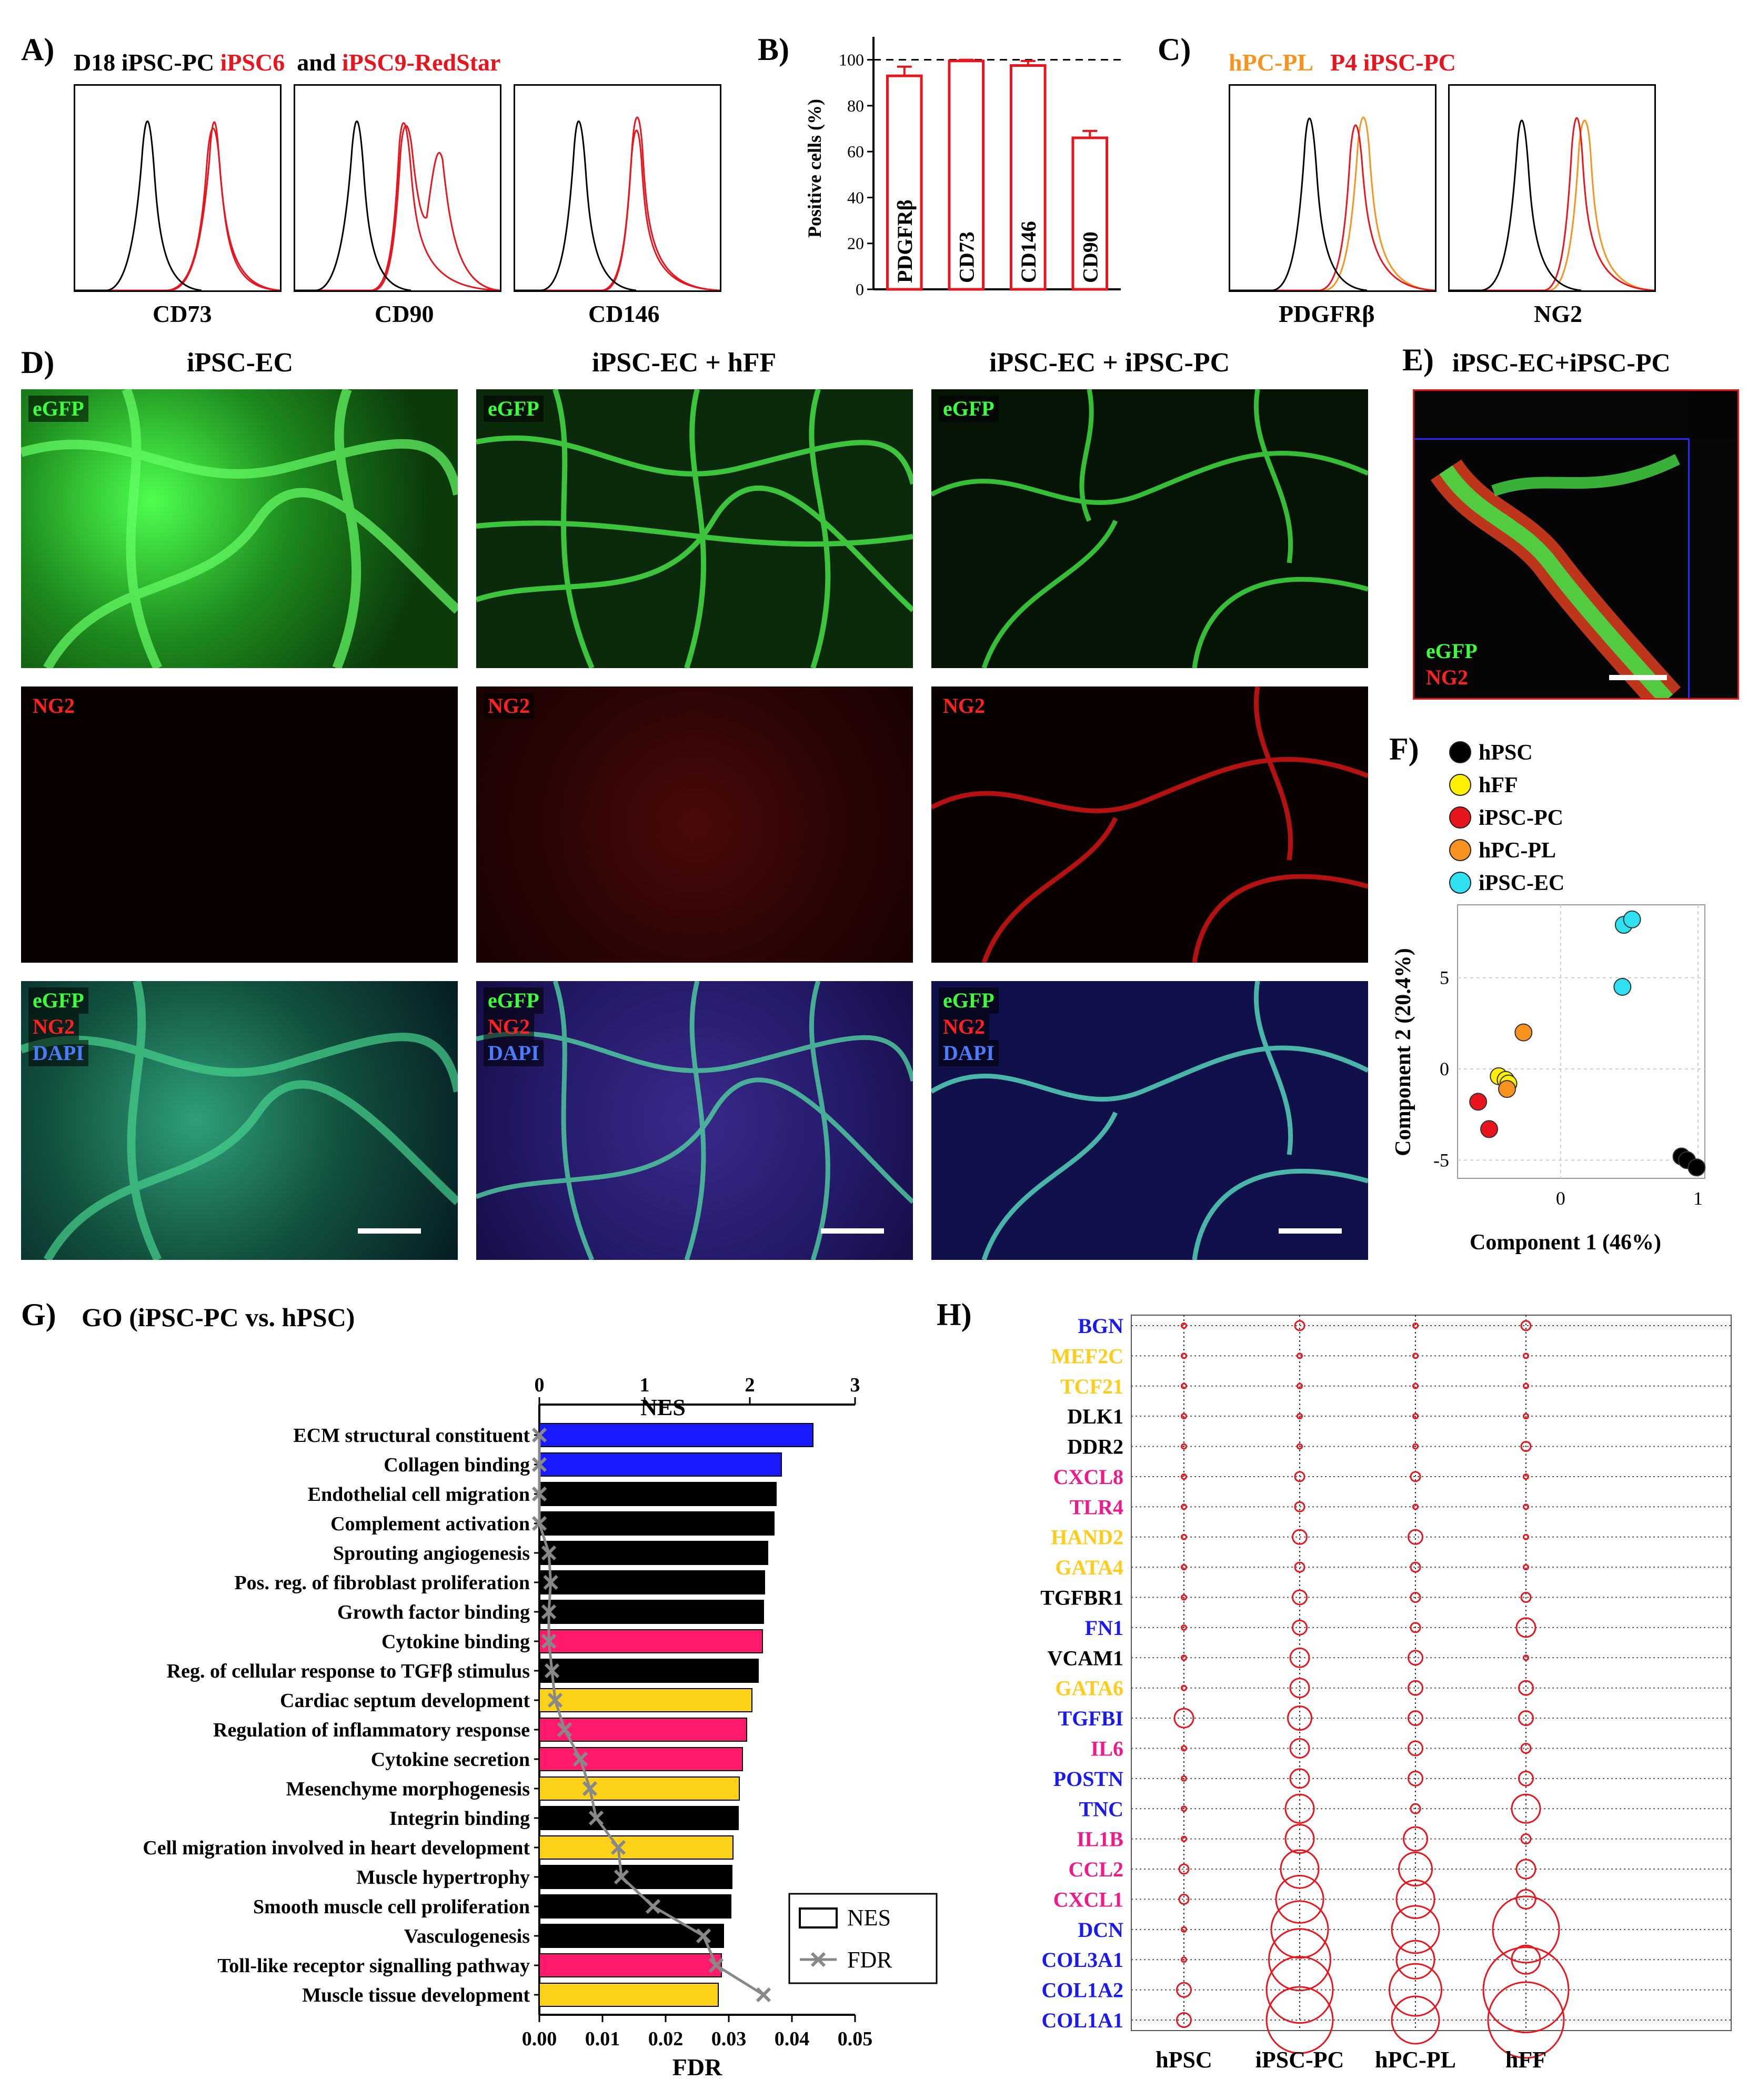 This screenshot has height=2100, width=1758. What do you see at coordinates (855, 1385) in the screenshot?
I see `panel-g-nes-tick-label: 3` at bounding box center [855, 1385].